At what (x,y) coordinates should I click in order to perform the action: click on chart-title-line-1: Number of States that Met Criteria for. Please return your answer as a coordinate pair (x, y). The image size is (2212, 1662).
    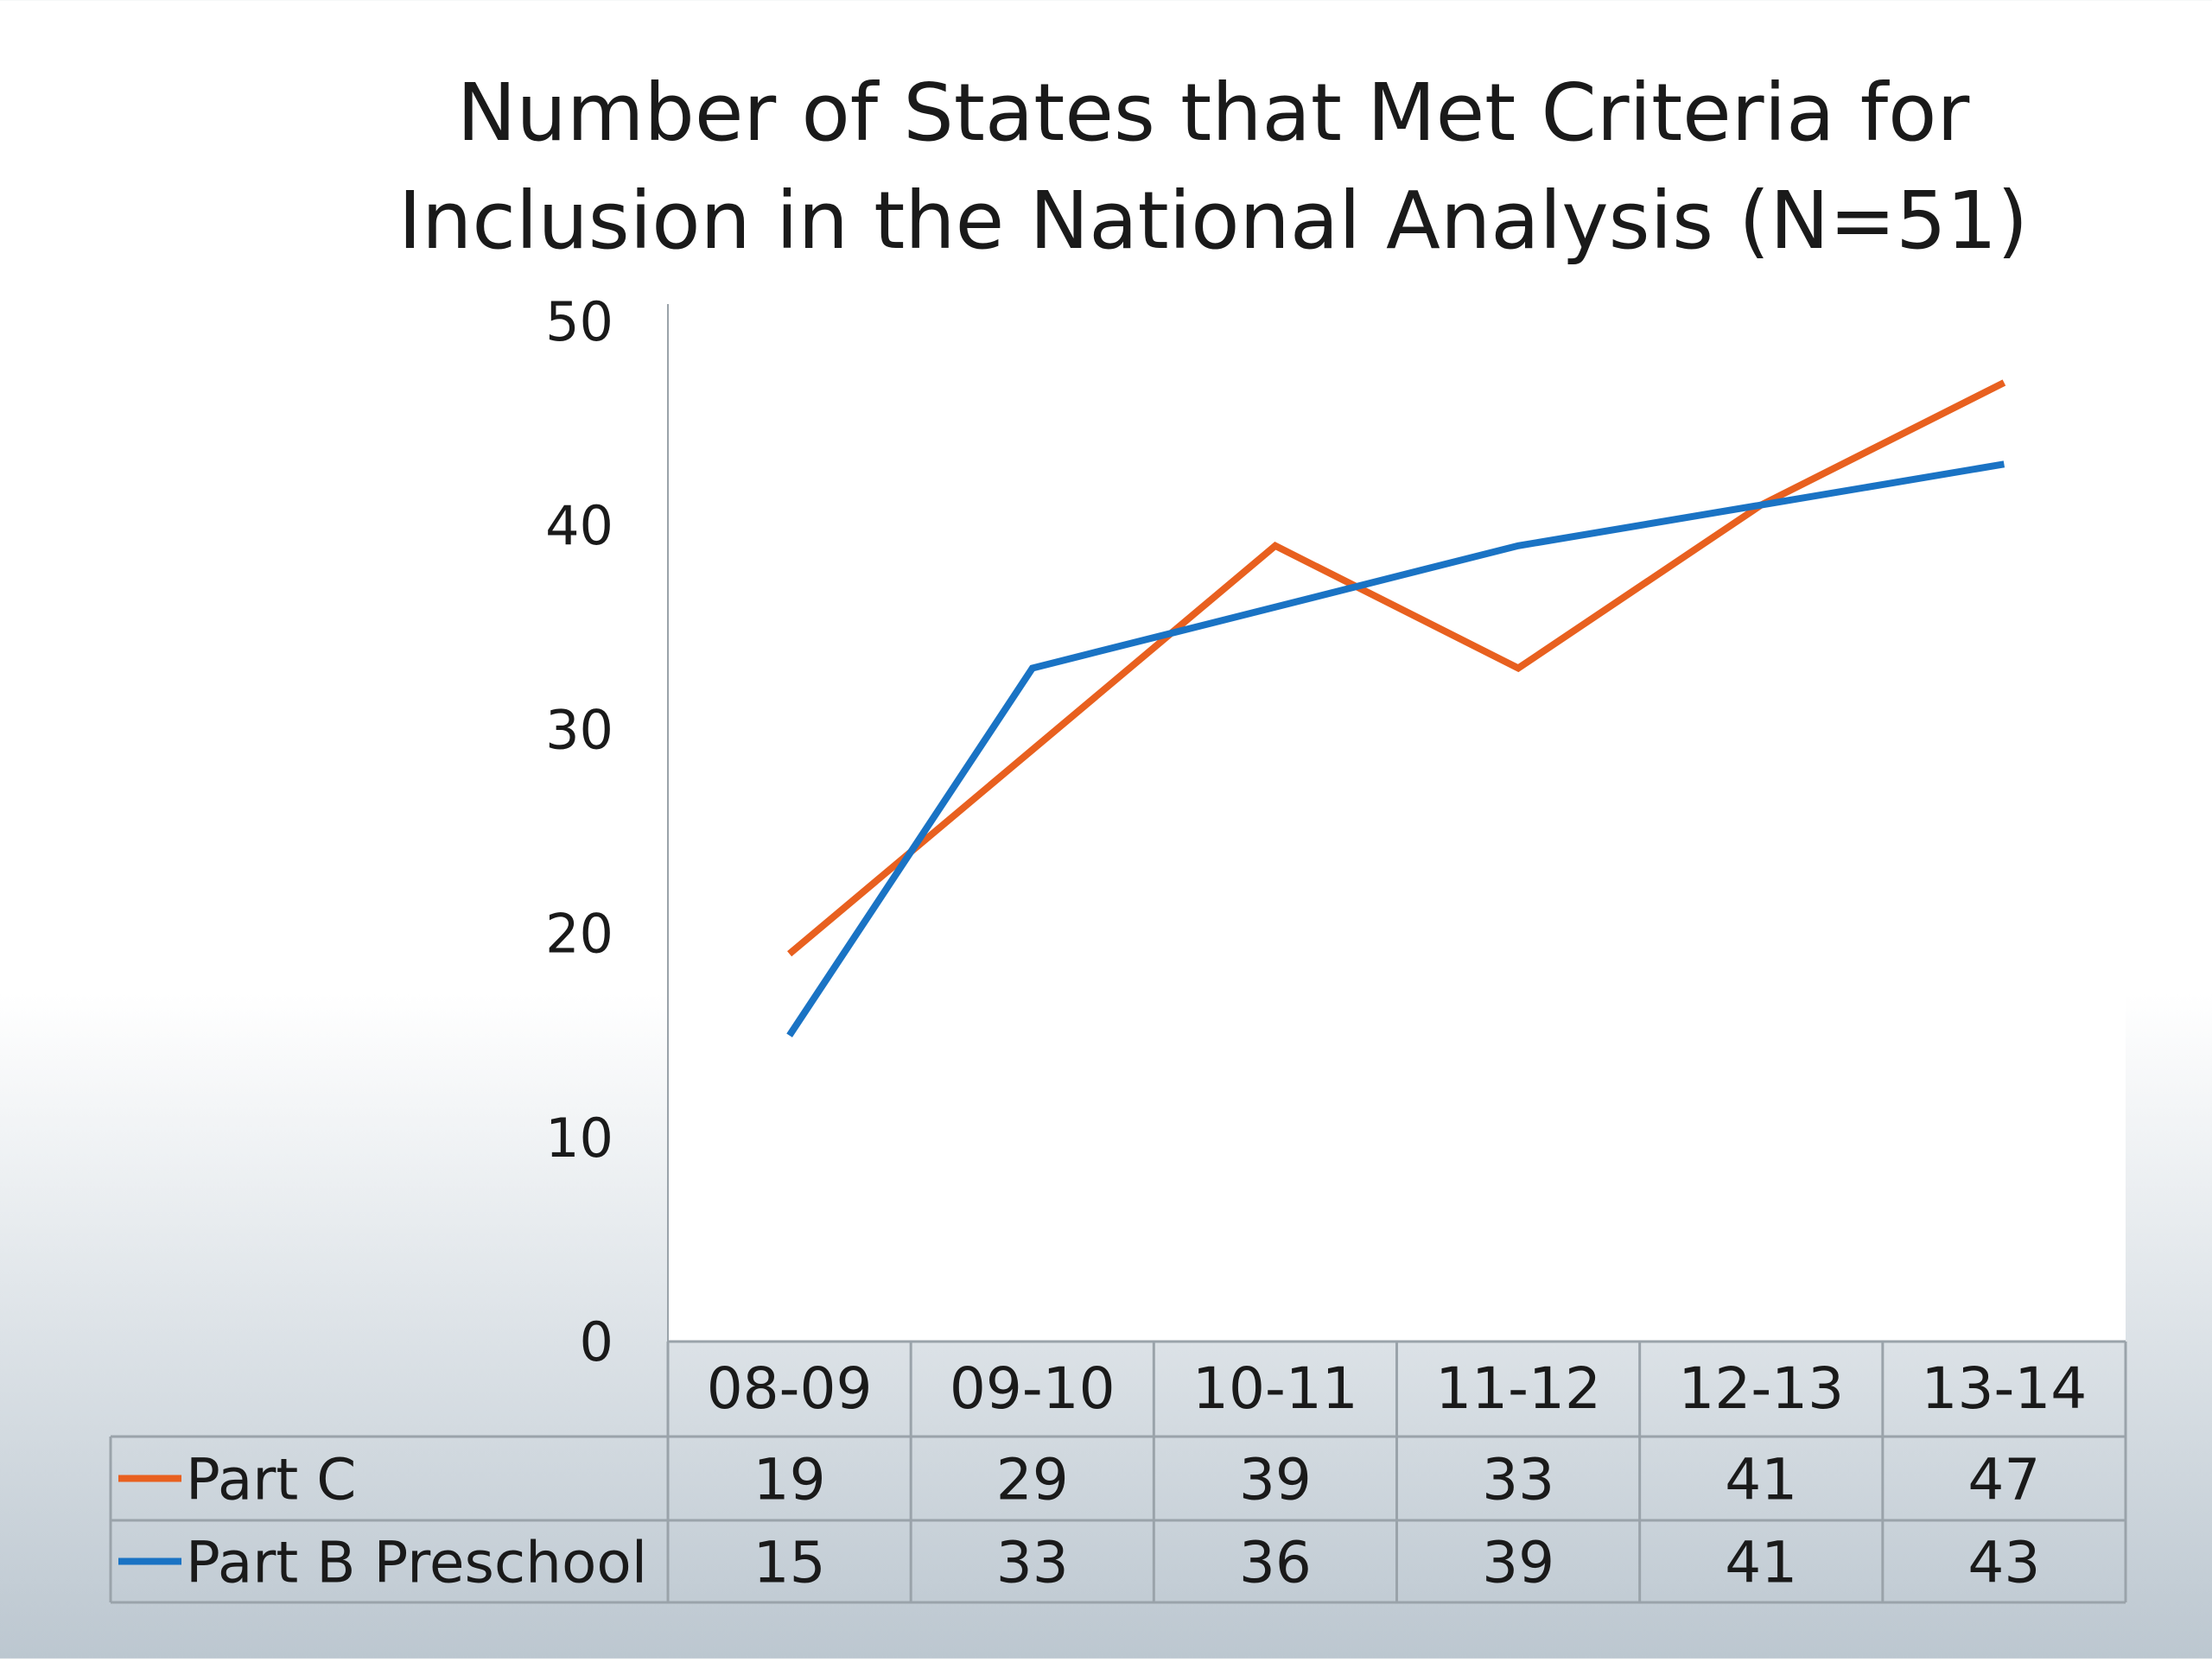
    Looking at the image, I should click on (1213, 113).